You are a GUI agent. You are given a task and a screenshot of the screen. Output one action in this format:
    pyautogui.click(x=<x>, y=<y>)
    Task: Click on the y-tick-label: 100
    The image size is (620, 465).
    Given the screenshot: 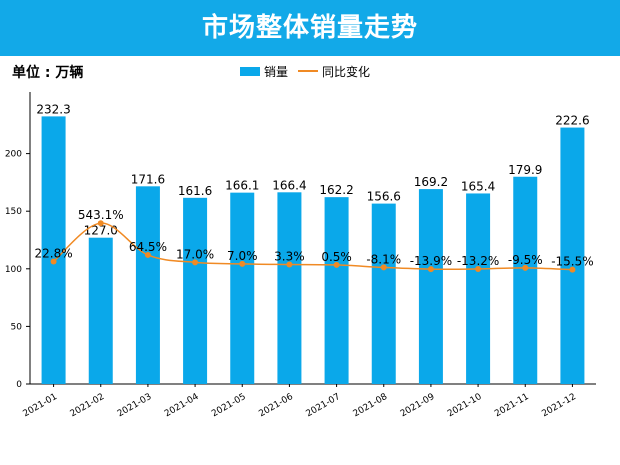 What is the action you would take?
    pyautogui.click(x=13, y=270)
    